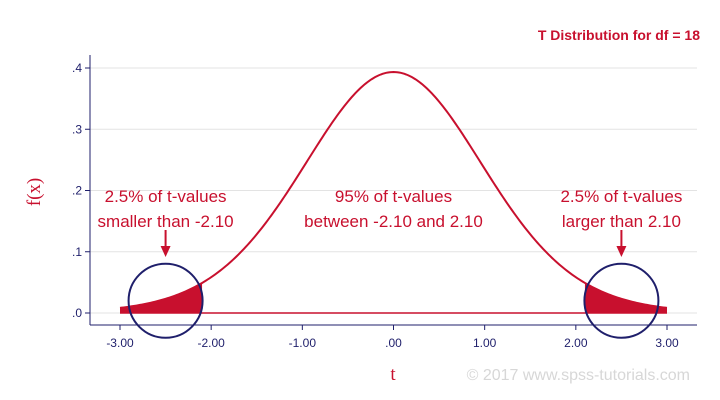  Describe the element at coordinates (576, 343) in the screenshot. I see `x-tick-label: 2.00` at that location.